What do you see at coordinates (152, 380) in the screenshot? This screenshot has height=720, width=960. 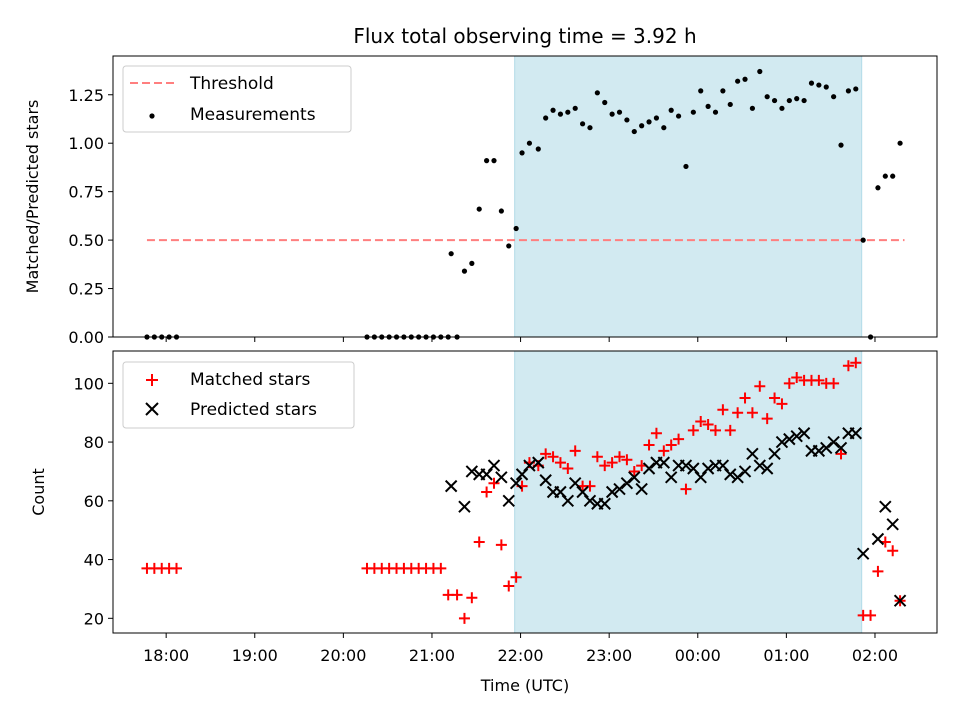 I see `legend-matched-swatch` at bounding box center [152, 380].